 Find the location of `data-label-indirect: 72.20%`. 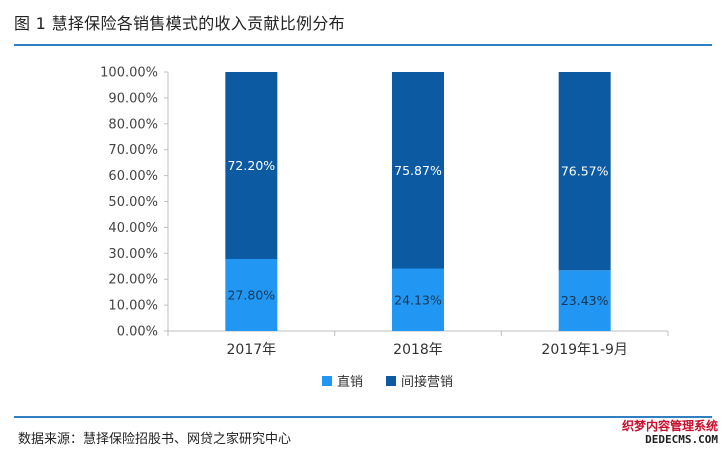

data-label-indirect: 72.20% is located at coordinates (251, 165).